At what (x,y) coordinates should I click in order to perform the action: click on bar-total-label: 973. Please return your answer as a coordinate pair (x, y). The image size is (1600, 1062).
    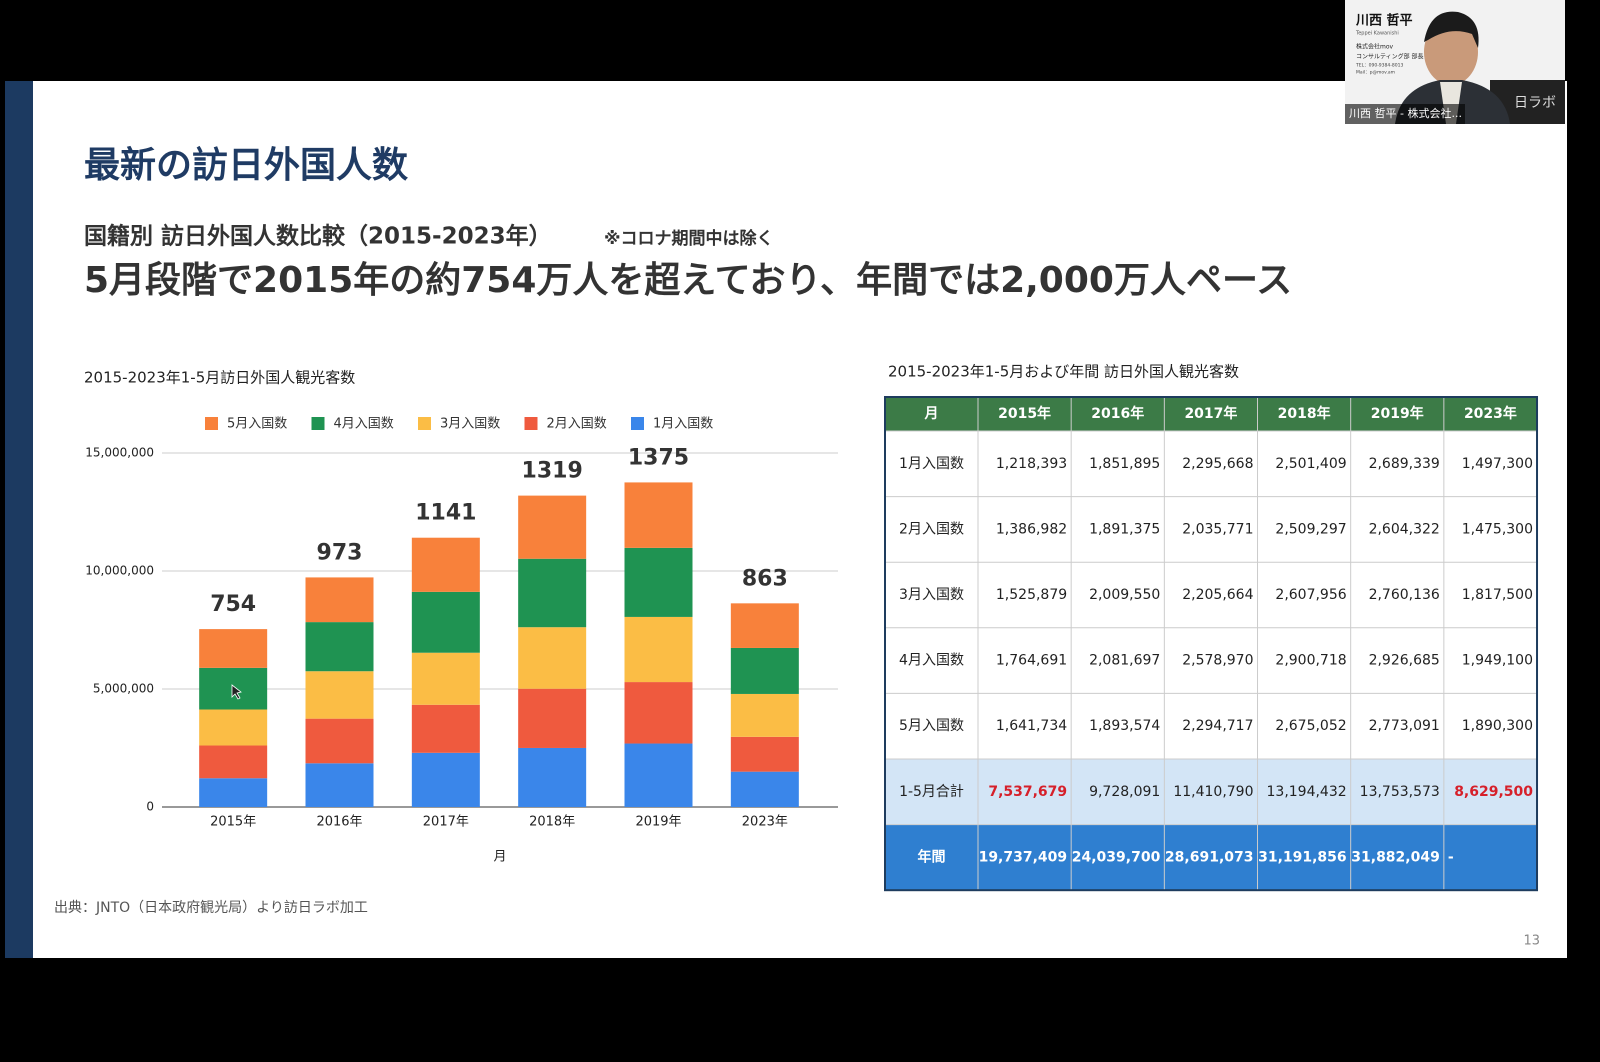
    Looking at the image, I should click on (340, 552).